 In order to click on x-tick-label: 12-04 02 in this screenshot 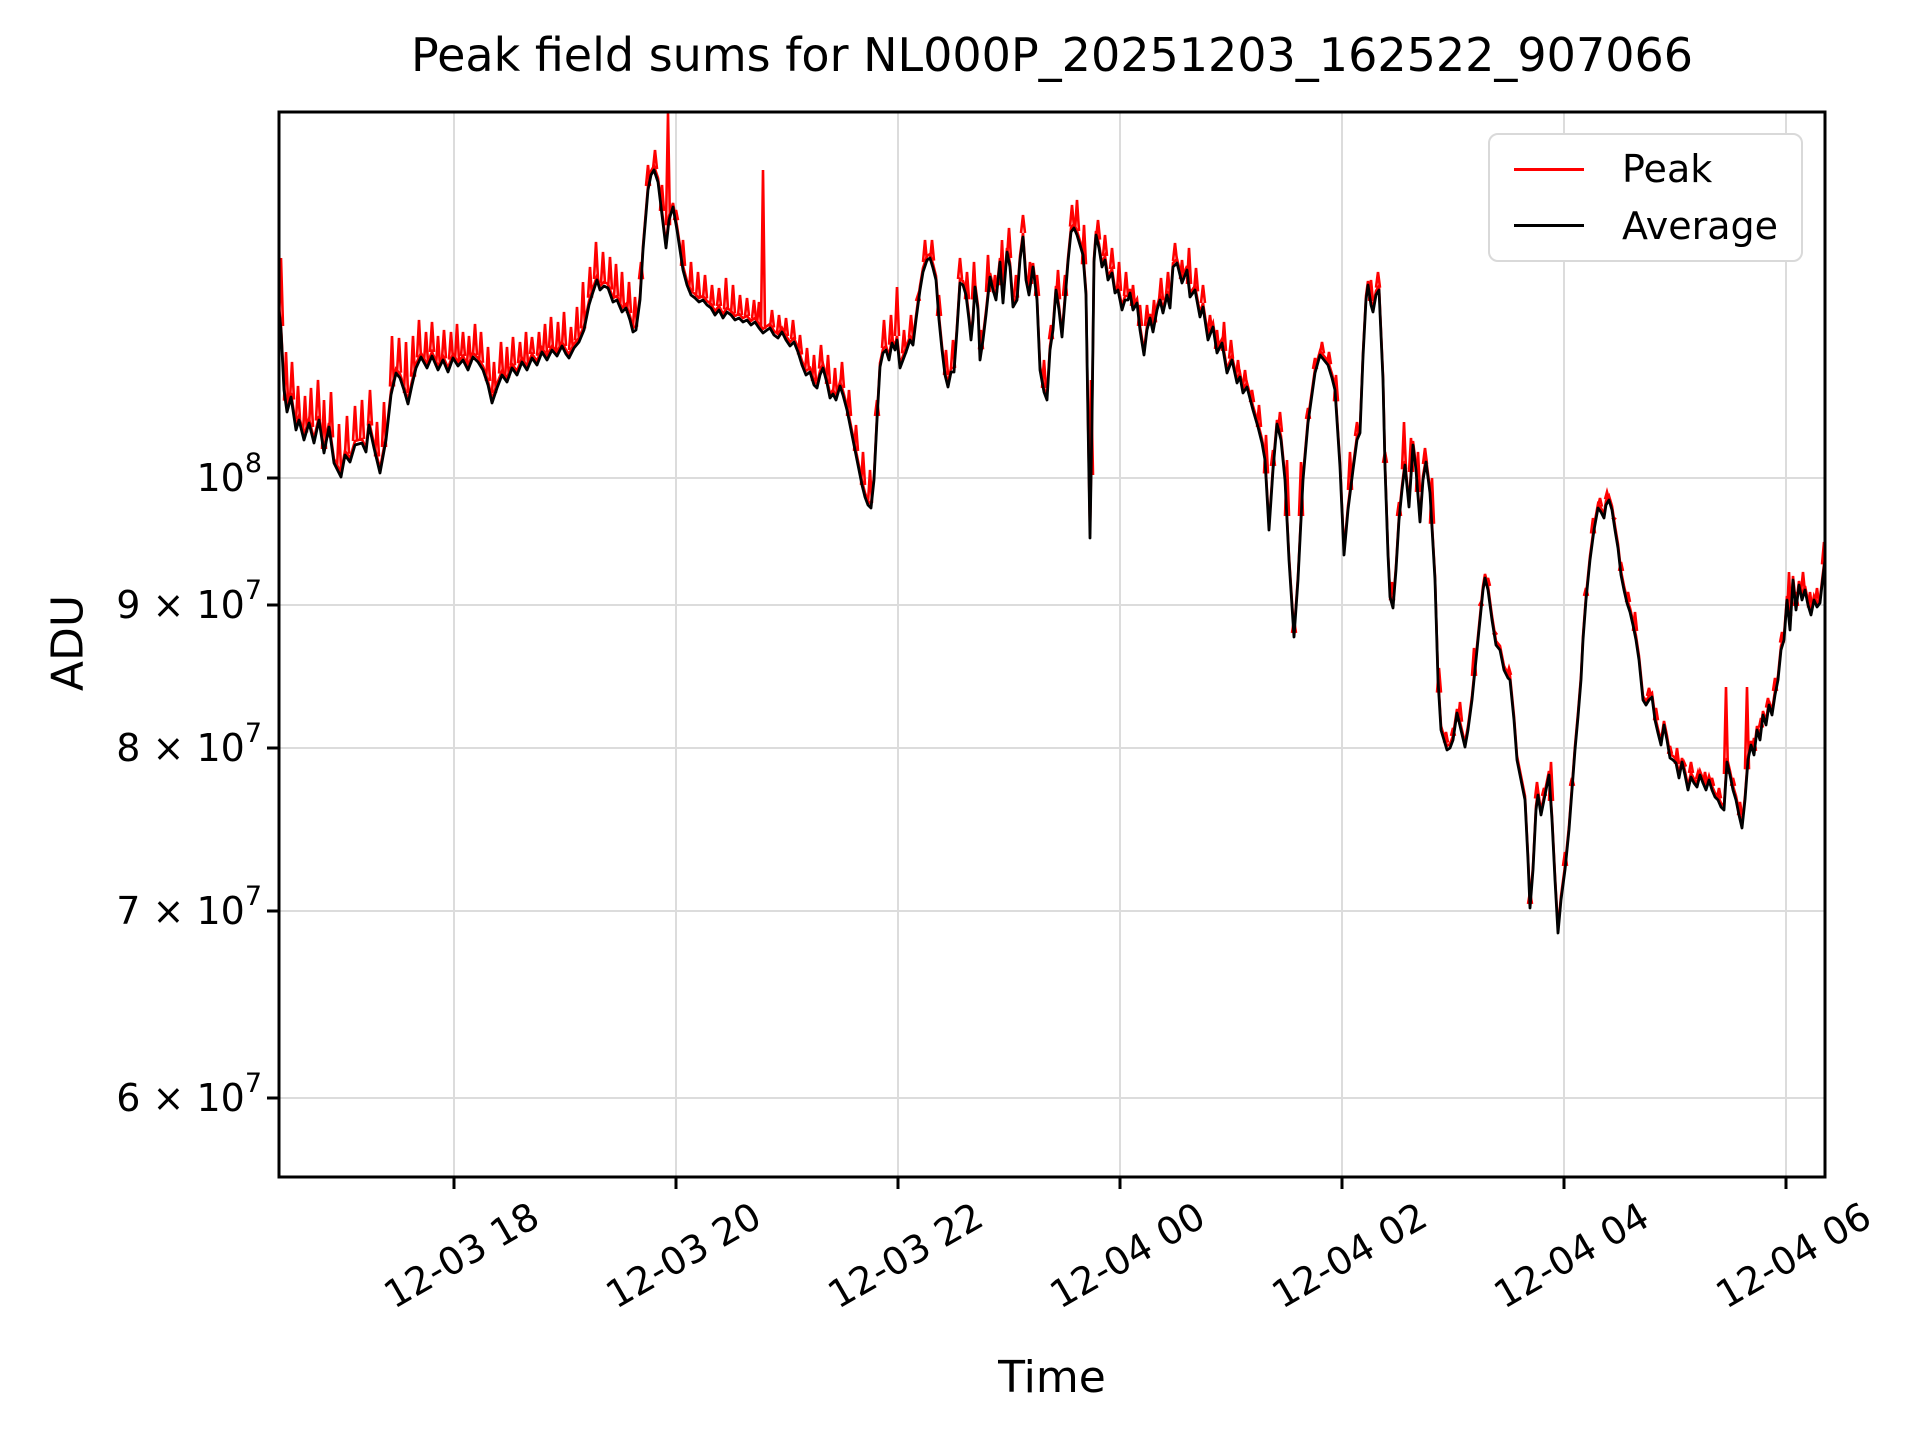, I will do `click(1350, 1256)`.